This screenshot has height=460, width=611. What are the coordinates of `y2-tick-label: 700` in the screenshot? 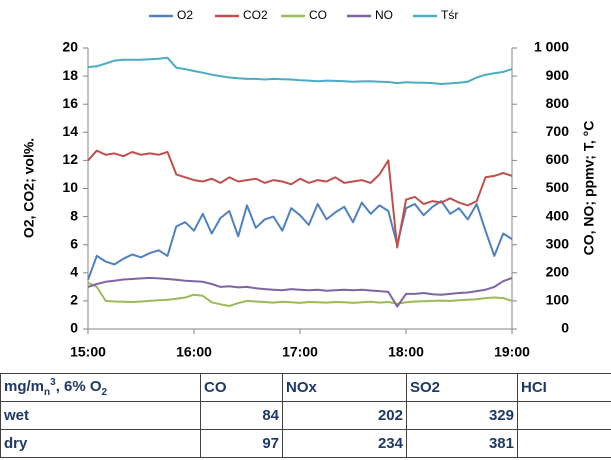 It's located at (558, 131).